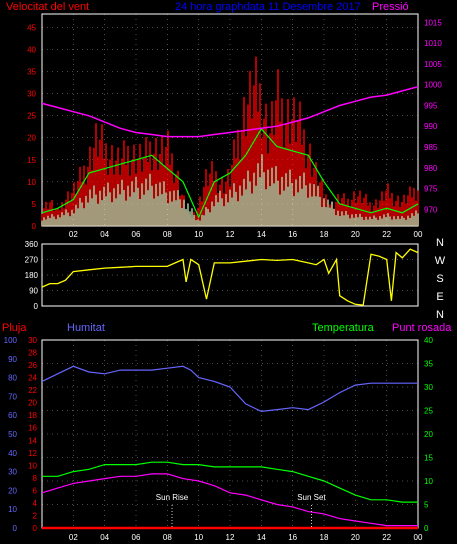  I want to click on humidity-y-tick-label: 70, so click(12, 396).